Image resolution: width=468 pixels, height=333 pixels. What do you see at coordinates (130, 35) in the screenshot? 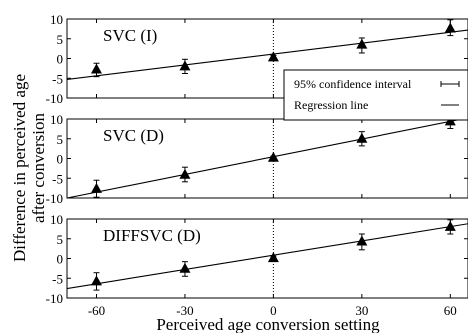
I see `panel-label: SVC (I)` at bounding box center [130, 35].